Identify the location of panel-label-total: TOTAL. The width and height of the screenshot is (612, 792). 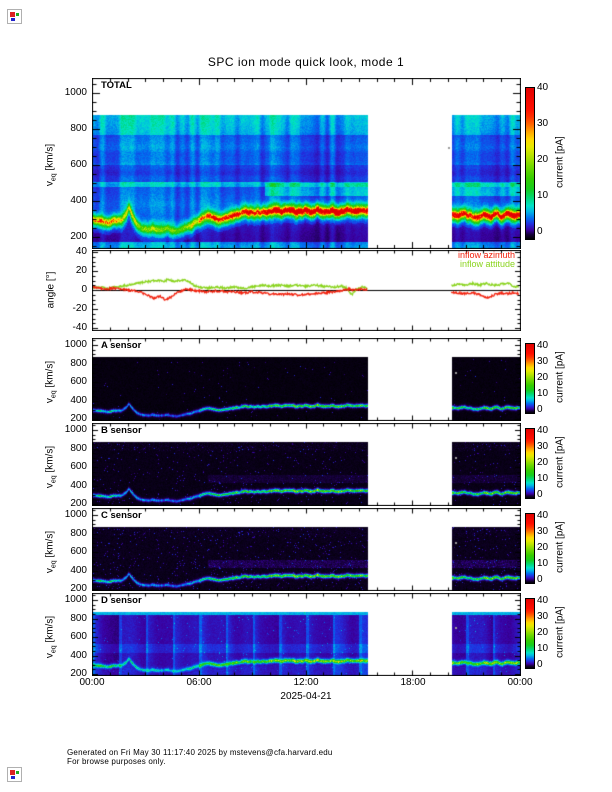
(116, 85).